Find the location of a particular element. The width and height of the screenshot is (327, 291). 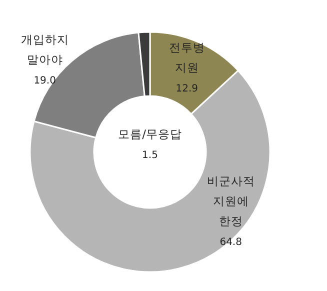

data-label: 1.5 is located at coordinates (150, 155).